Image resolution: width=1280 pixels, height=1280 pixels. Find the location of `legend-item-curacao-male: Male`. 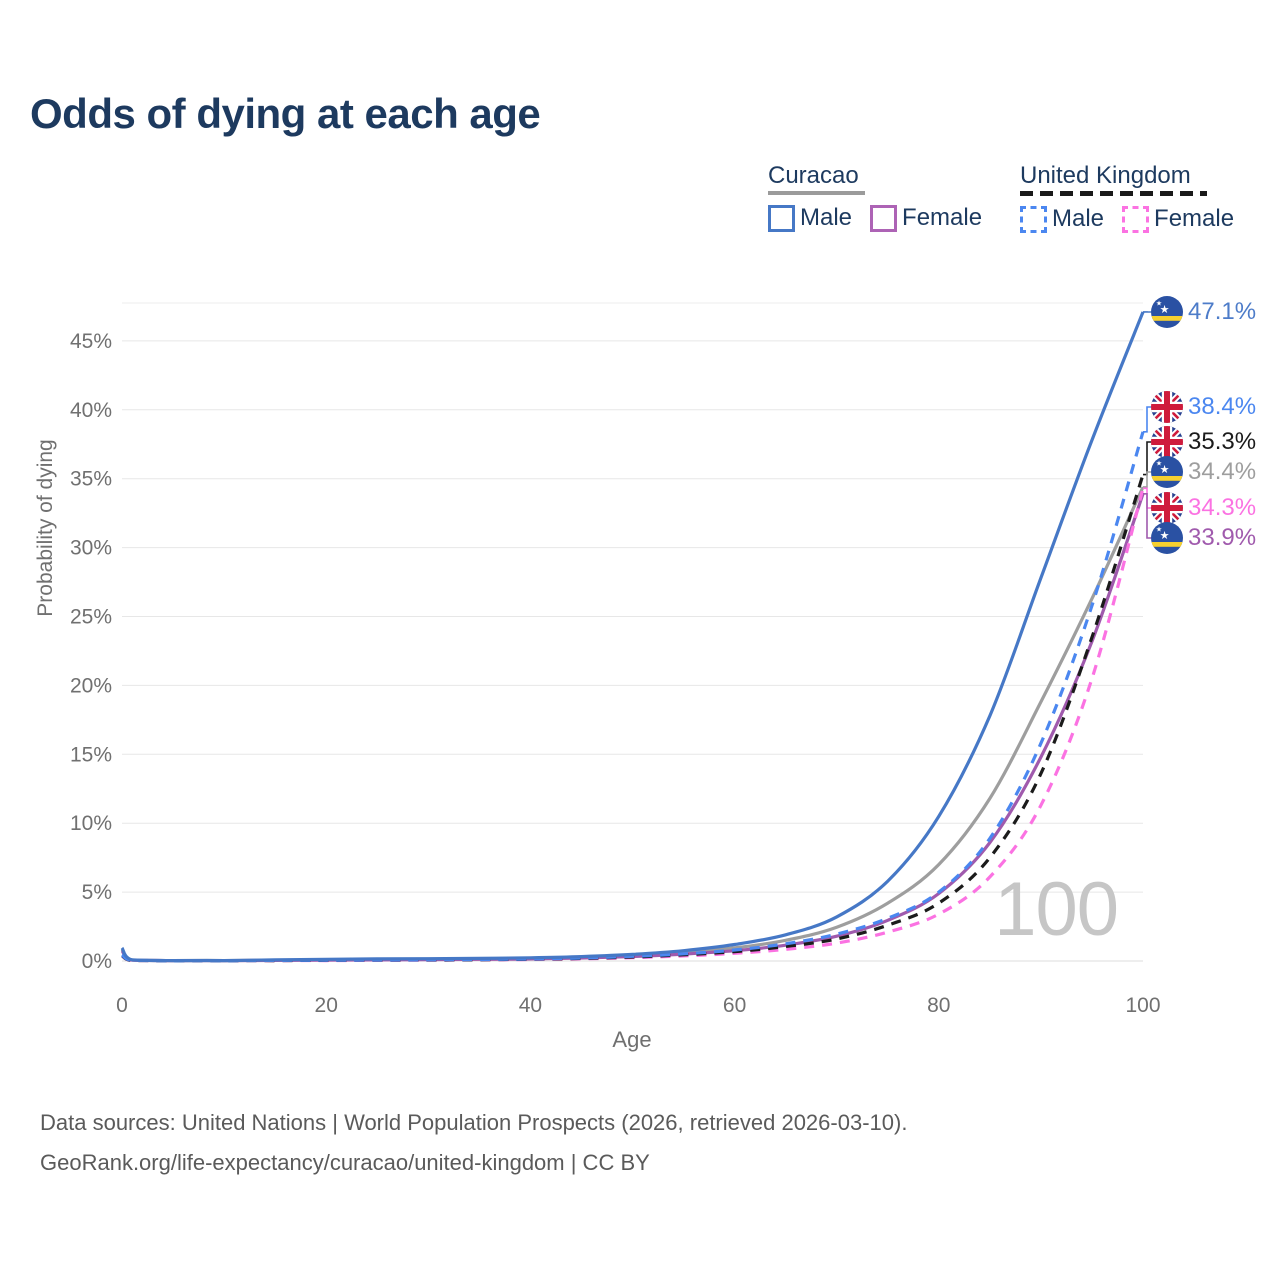

legend-item-curacao-male: Male is located at coordinates (810, 218).